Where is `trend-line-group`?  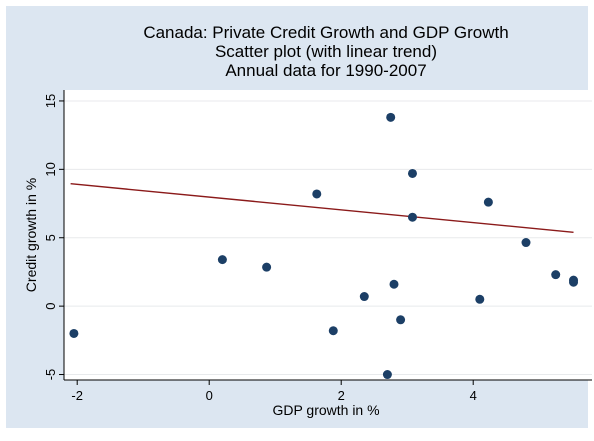 trend-line-group is located at coordinates (322, 208).